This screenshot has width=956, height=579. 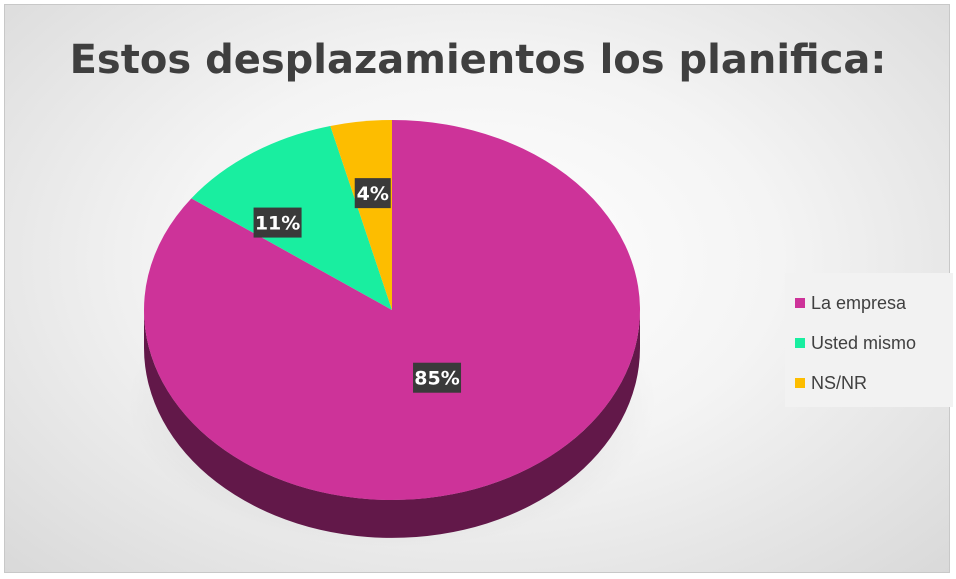 What do you see at coordinates (864, 342) in the screenshot?
I see `legend-label: Usted mismo` at bounding box center [864, 342].